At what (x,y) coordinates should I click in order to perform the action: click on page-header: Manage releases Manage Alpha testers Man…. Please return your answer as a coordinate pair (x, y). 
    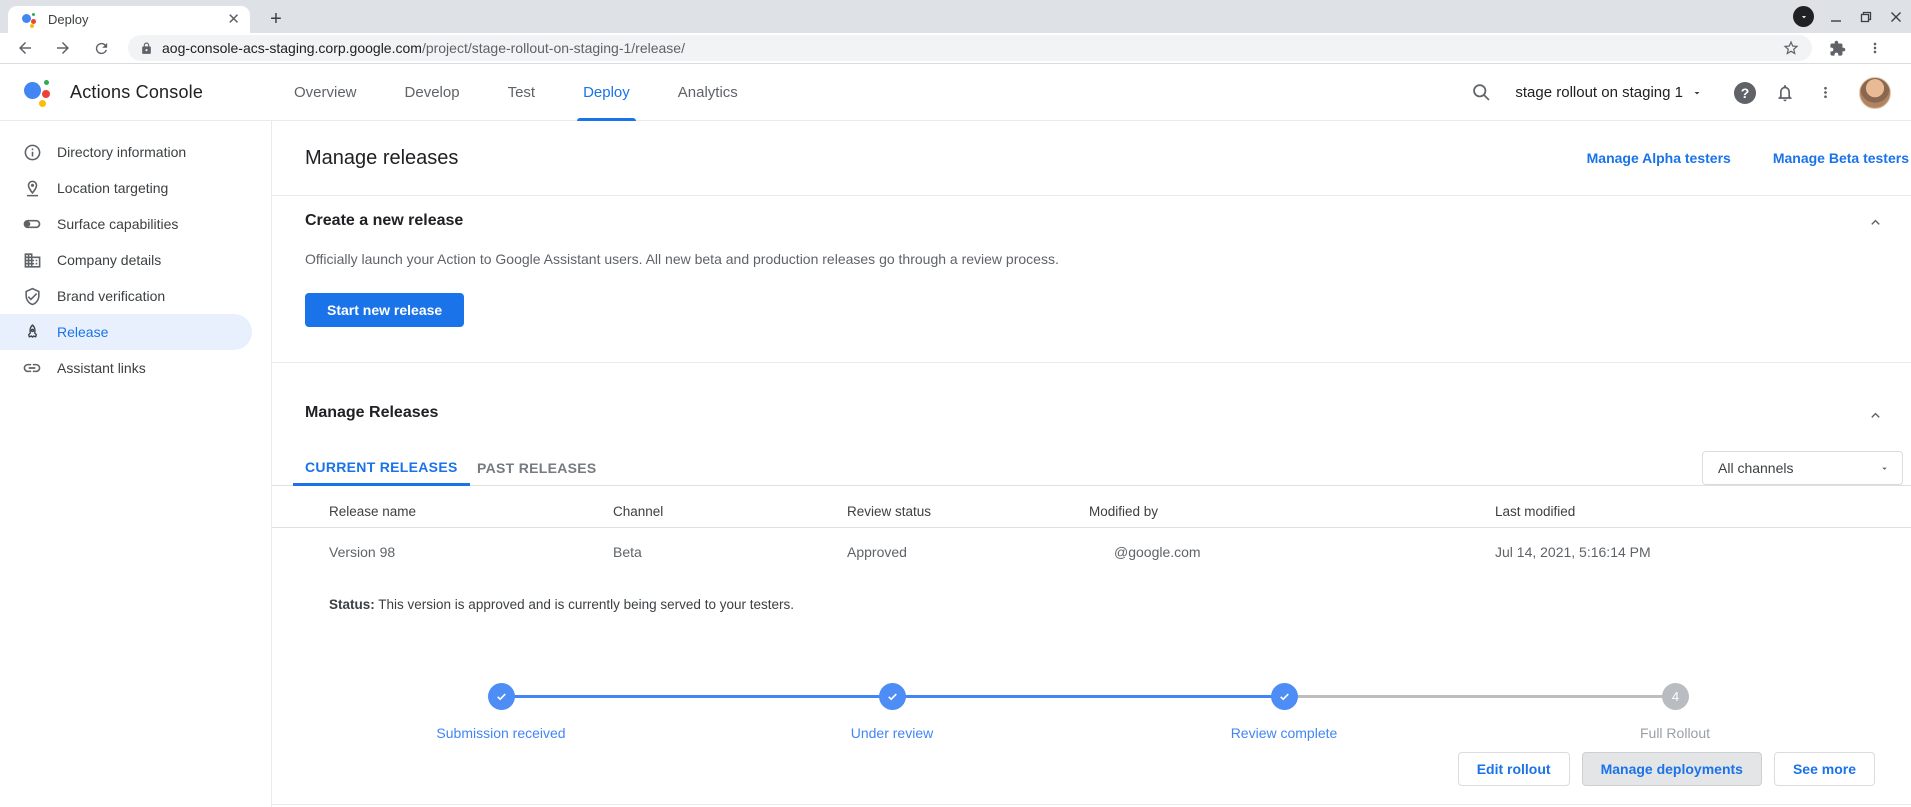
    Looking at the image, I should click on (1091, 158).